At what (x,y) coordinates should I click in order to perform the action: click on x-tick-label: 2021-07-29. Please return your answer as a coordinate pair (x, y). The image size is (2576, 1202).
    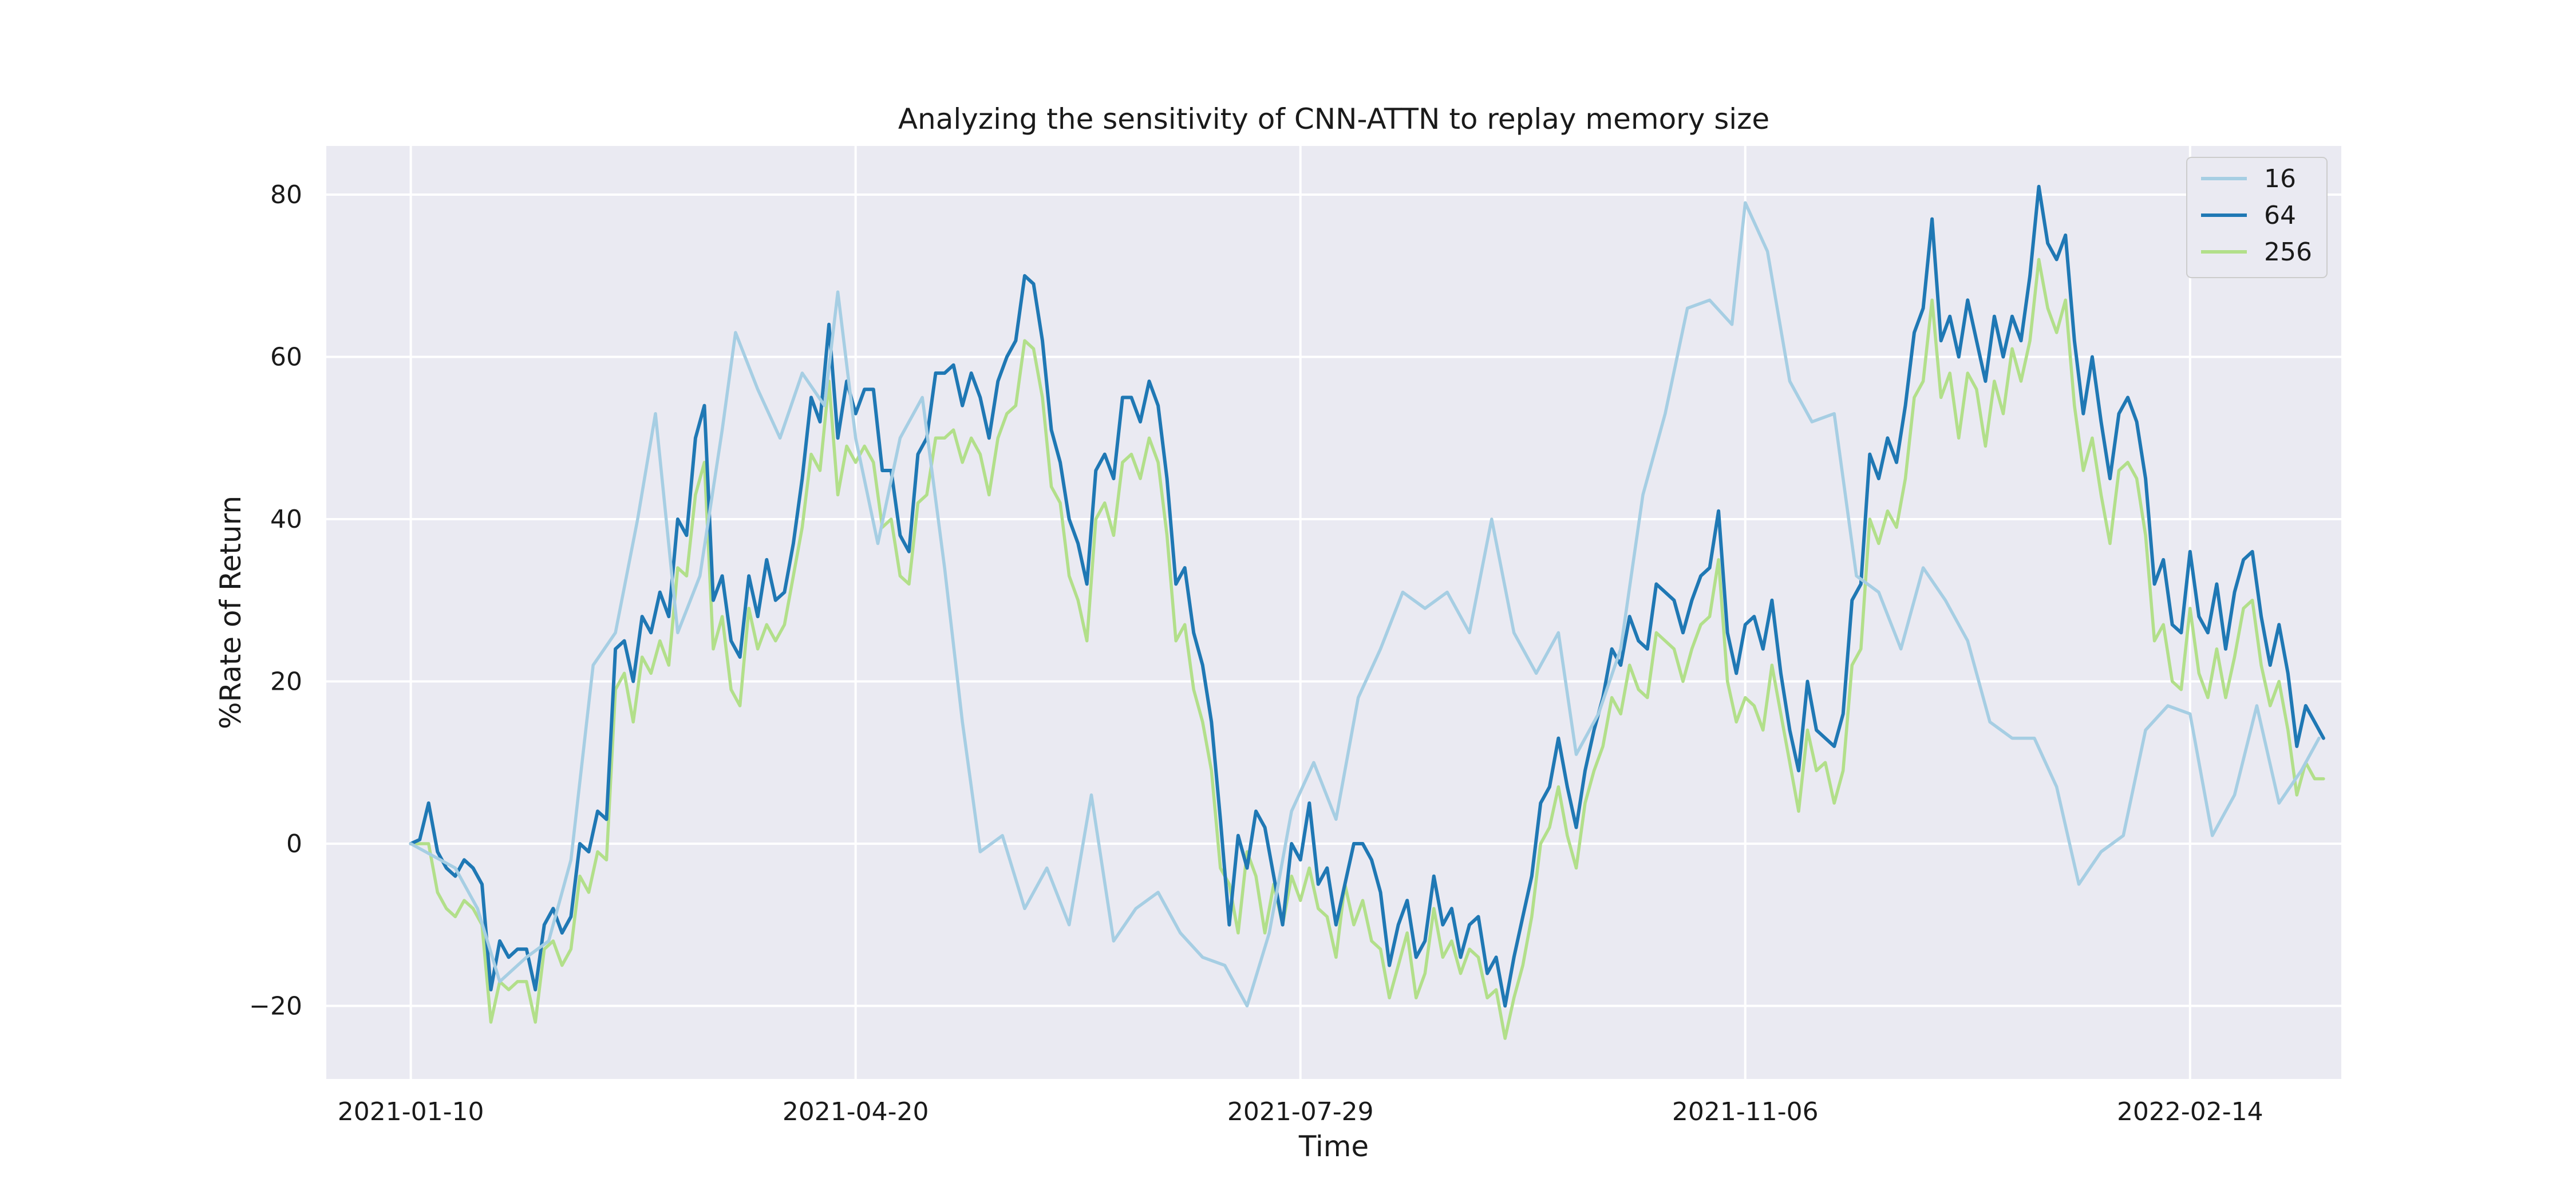
    Looking at the image, I should click on (1300, 1111).